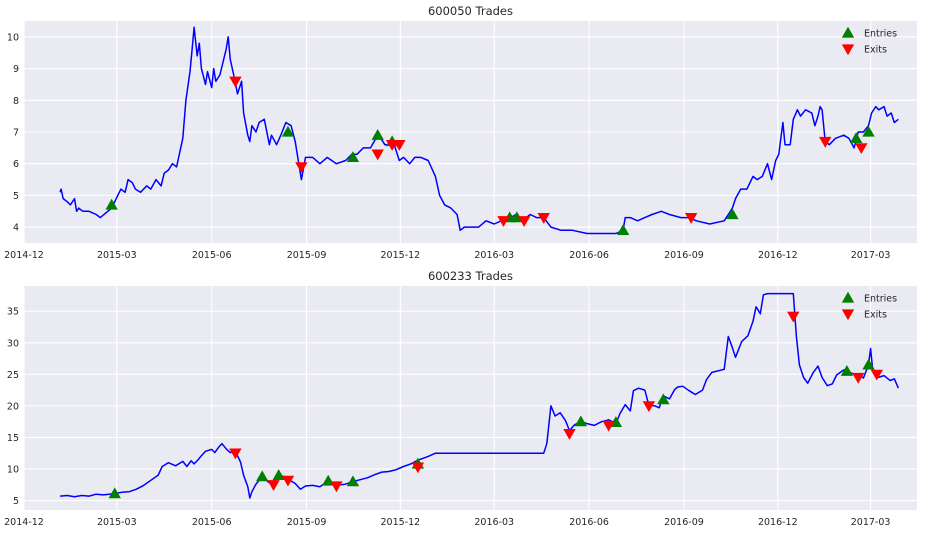 The width and height of the screenshot is (925, 533). What do you see at coordinates (470, 11) in the screenshot?
I see `chart-title: 600050 Trades` at bounding box center [470, 11].